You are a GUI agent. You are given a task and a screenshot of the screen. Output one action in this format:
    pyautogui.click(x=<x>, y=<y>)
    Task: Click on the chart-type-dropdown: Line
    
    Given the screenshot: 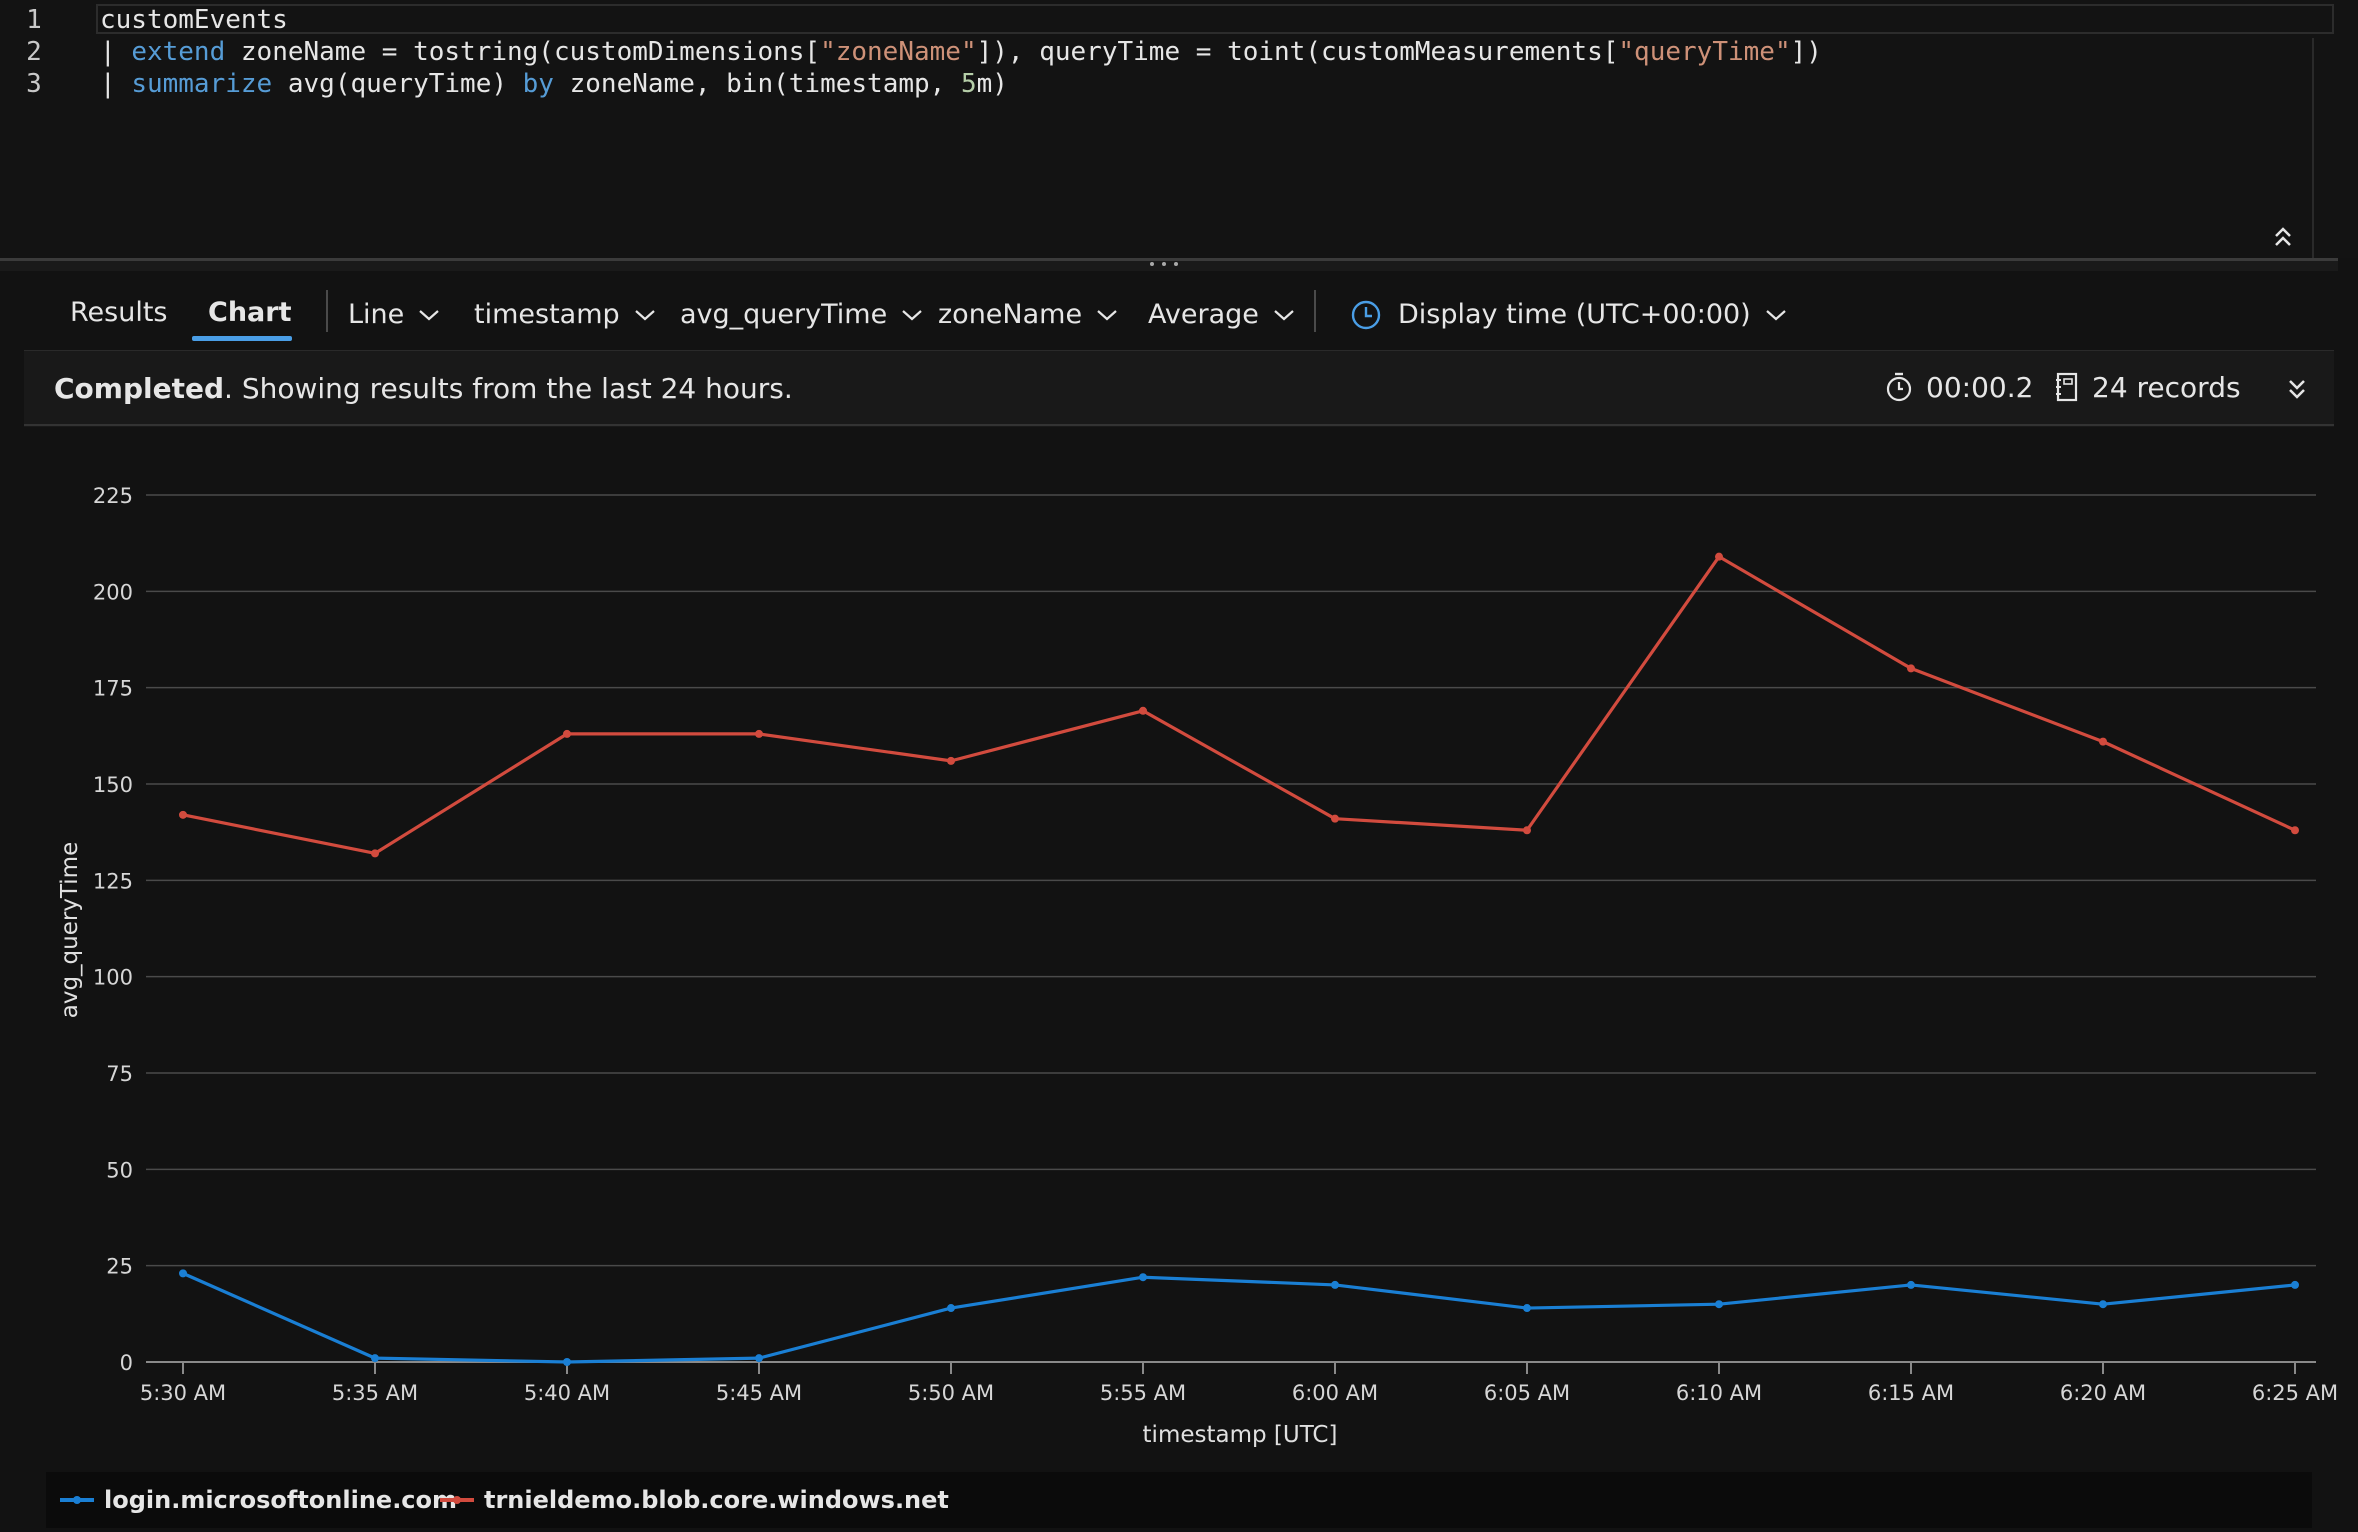 What is the action you would take?
    pyautogui.click(x=394, y=315)
    